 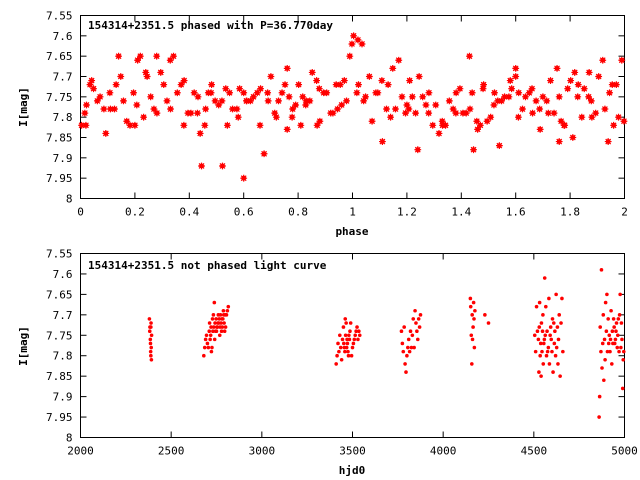 What do you see at coordinates (244, 212) in the screenshot?
I see `x-tick-label: 0.6` at bounding box center [244, 212].